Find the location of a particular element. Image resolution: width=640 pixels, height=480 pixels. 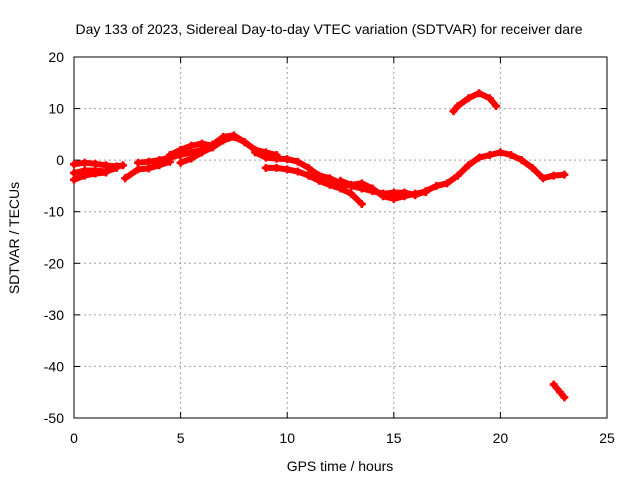

series-arc-m is located at coordinates (559, 391).